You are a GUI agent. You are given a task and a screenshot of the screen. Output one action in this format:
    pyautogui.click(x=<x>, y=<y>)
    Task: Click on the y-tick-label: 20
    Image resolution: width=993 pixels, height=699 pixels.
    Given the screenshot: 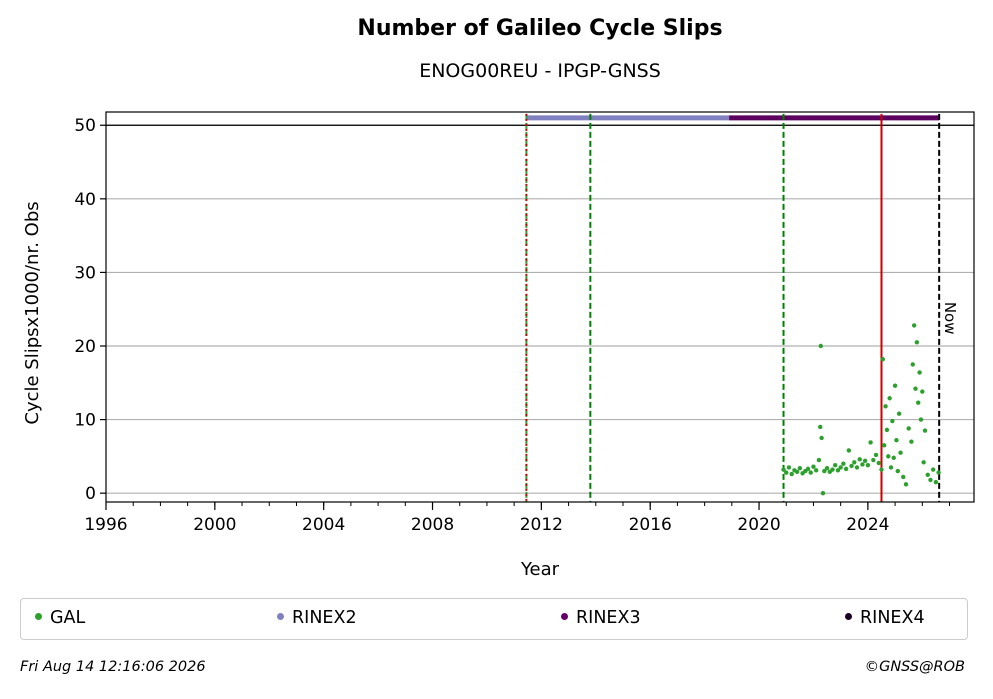 What is the action you would take?
    pyautogui.click(x=85, y=347)
    